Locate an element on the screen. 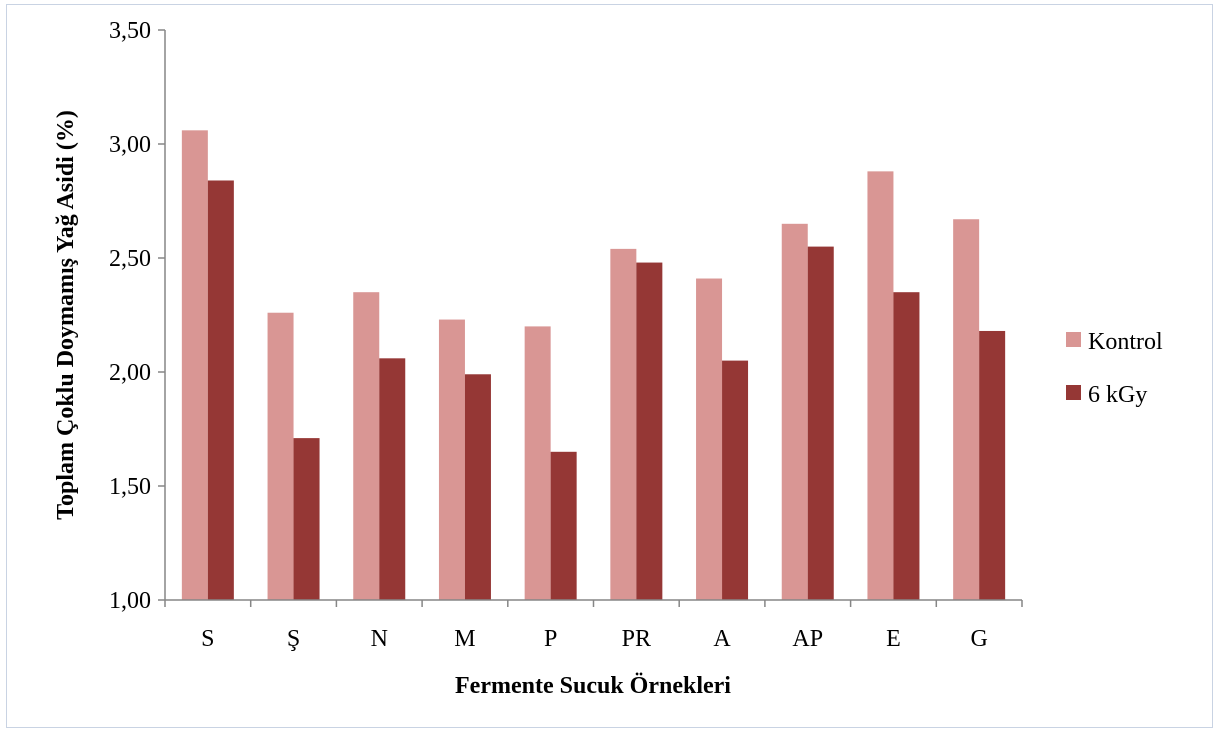  y-tick-label: 2,50 is located at coordinates (130, 259).